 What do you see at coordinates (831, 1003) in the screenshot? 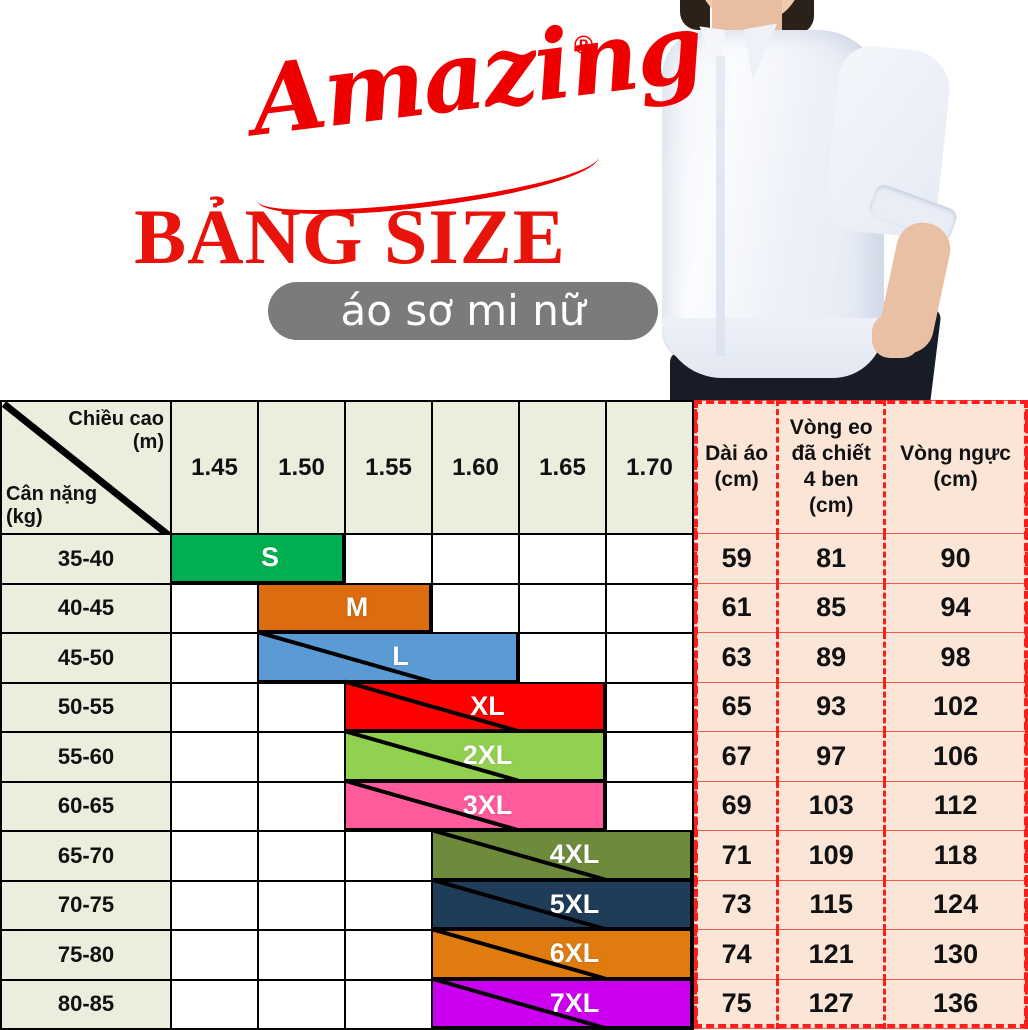
I see `measure-vong-eo: 127` at bounding box center [831, 1003].